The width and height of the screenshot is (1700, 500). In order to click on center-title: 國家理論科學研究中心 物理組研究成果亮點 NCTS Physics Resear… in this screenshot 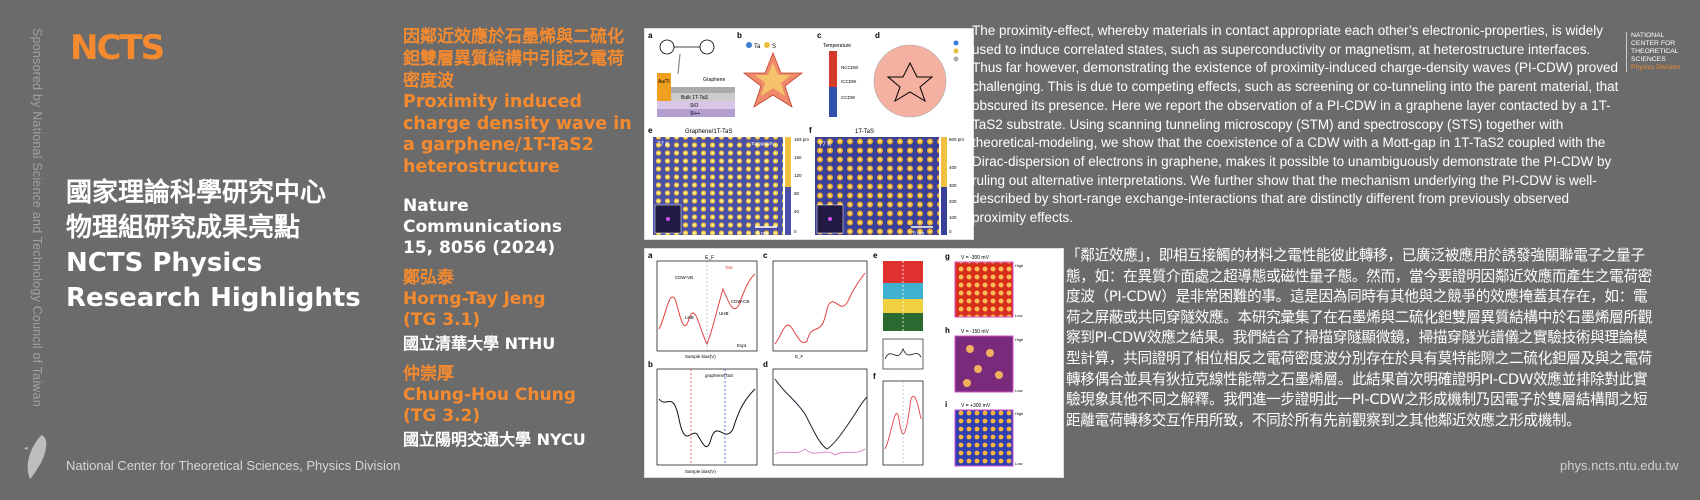, I will do `click(231, 246)`.